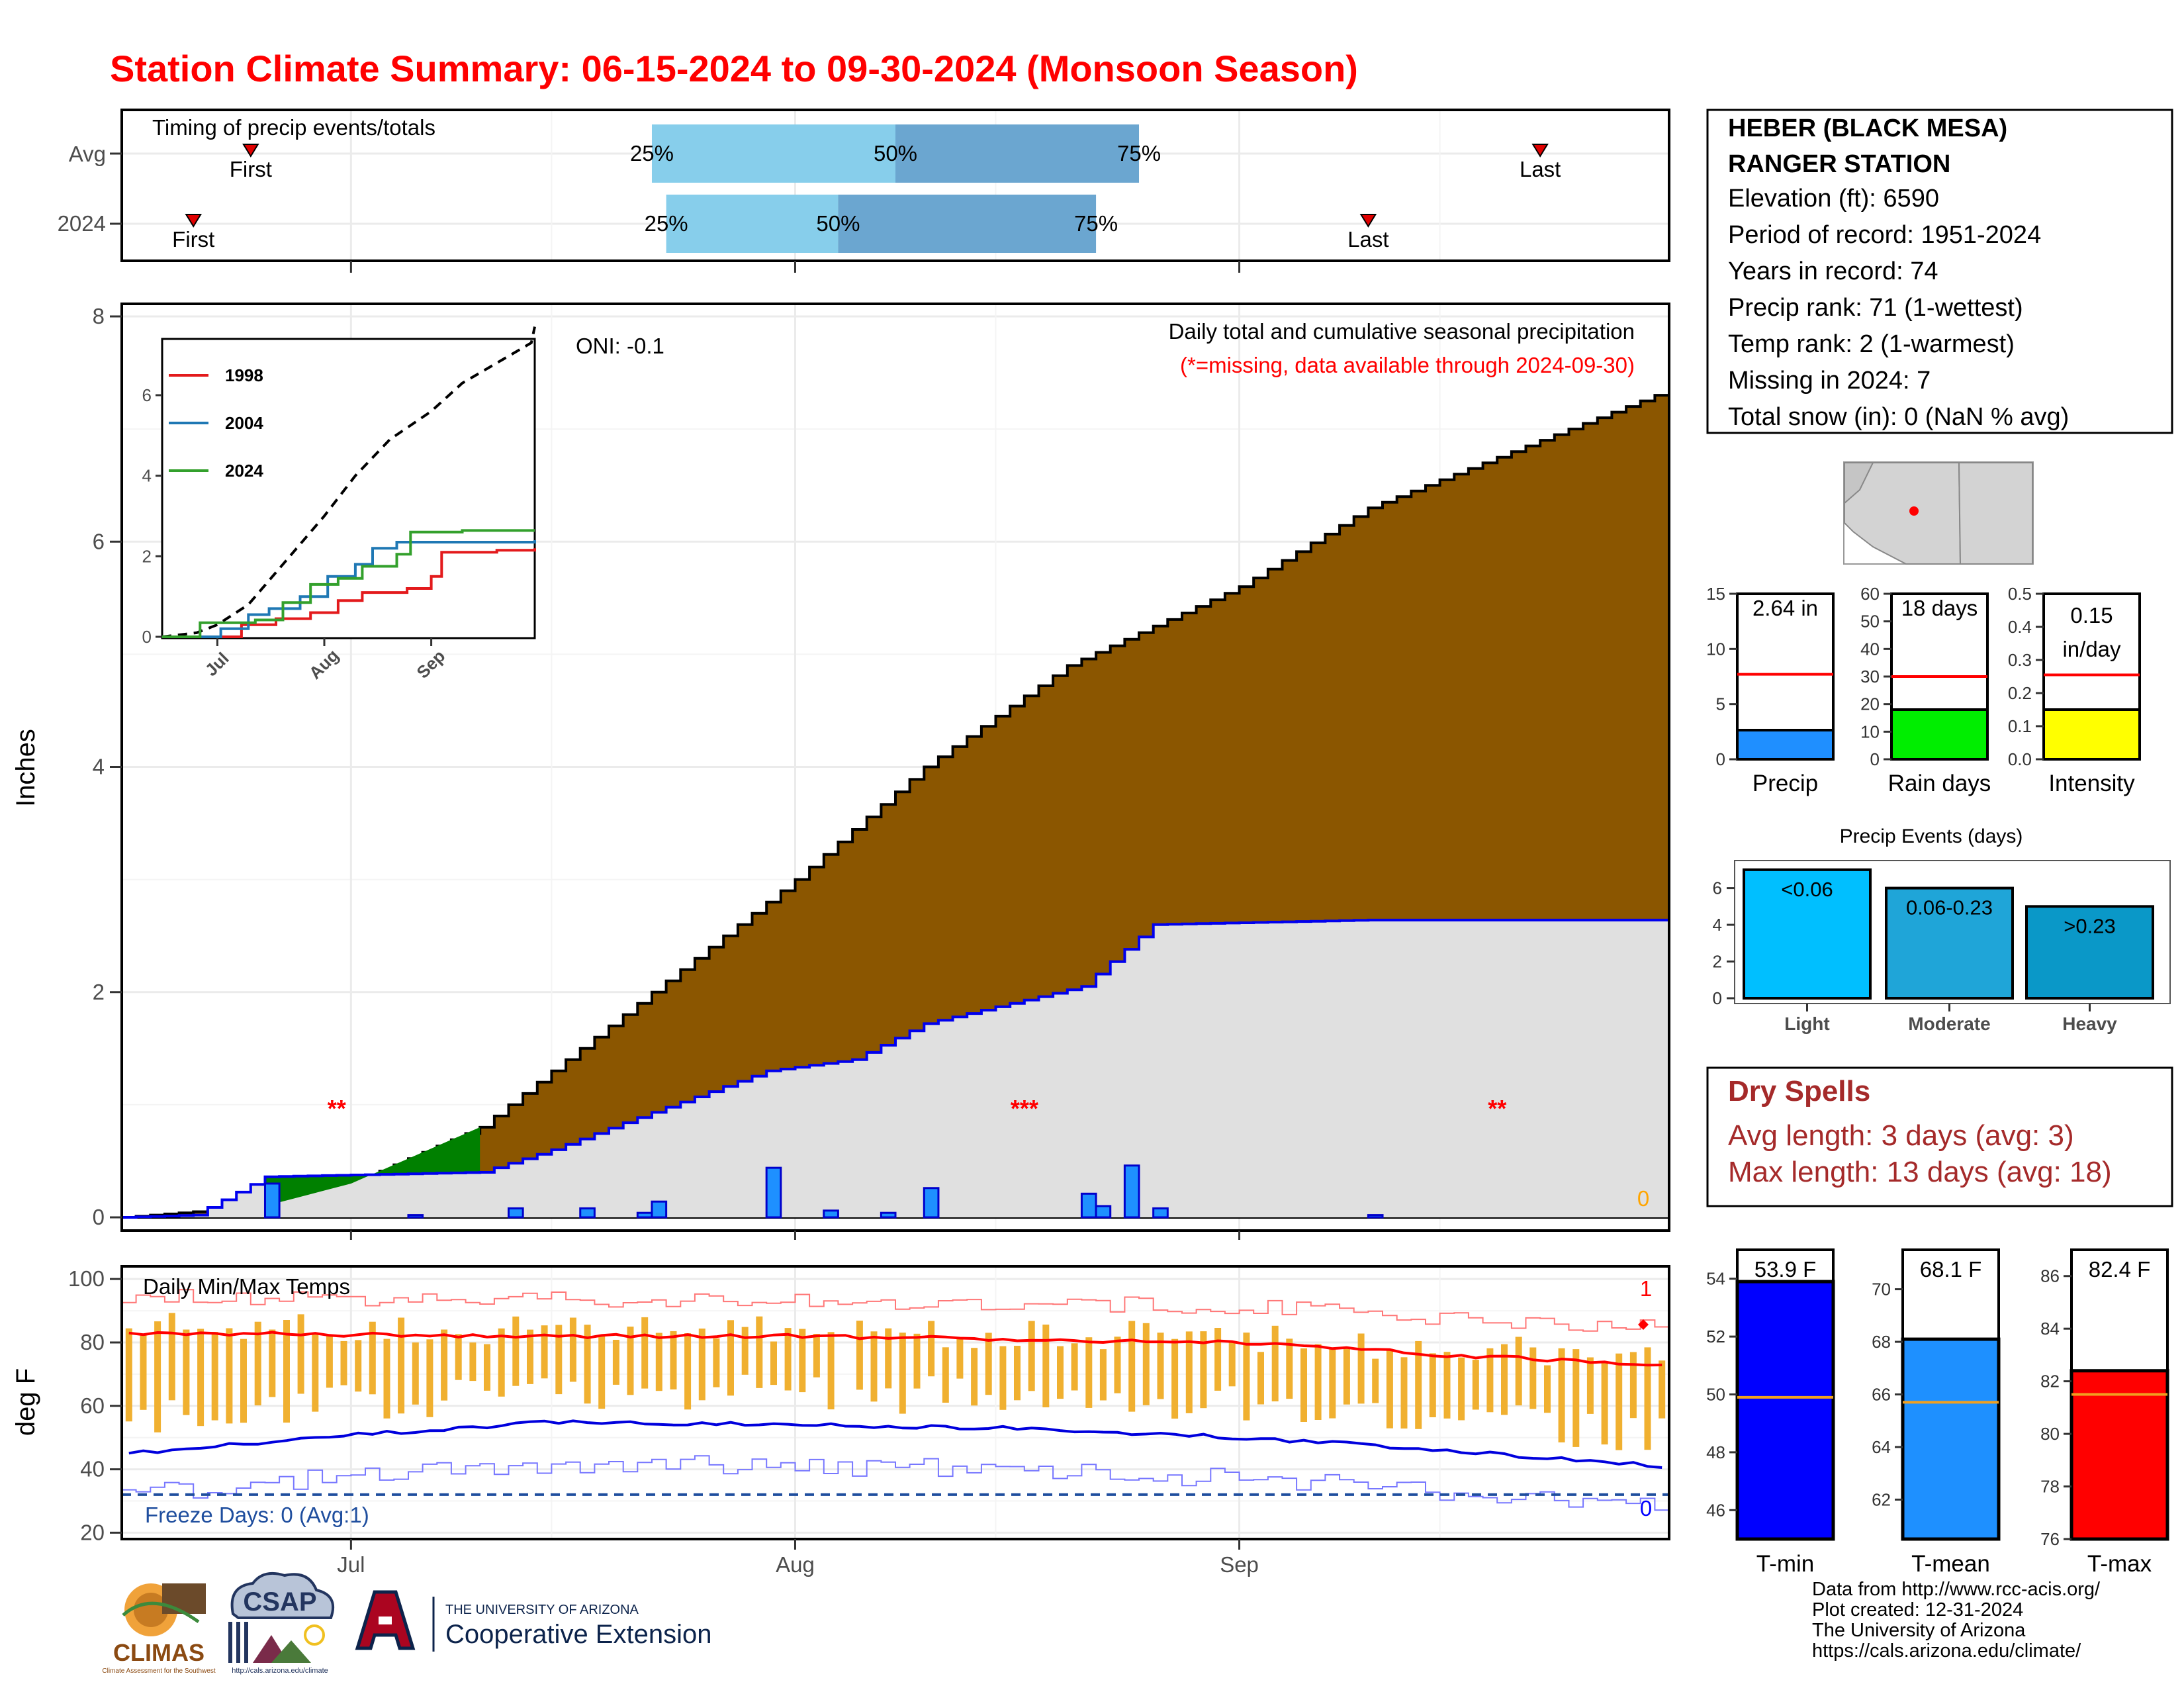 The width and height of the screenshot is (2184, 1688). What do you see at coordinates (1957, 1589) in the screenshot?
I see `footer-data-source: Data from http://www.rcc-acis.org/` at bounding box center [1957, 1589].